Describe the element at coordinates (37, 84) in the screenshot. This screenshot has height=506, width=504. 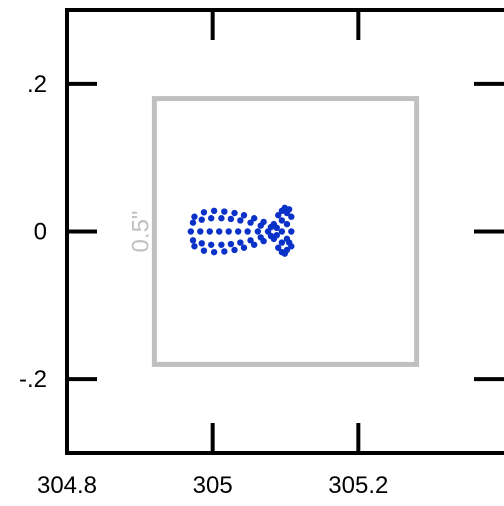
I see `y-tick-label: .2` at that location.